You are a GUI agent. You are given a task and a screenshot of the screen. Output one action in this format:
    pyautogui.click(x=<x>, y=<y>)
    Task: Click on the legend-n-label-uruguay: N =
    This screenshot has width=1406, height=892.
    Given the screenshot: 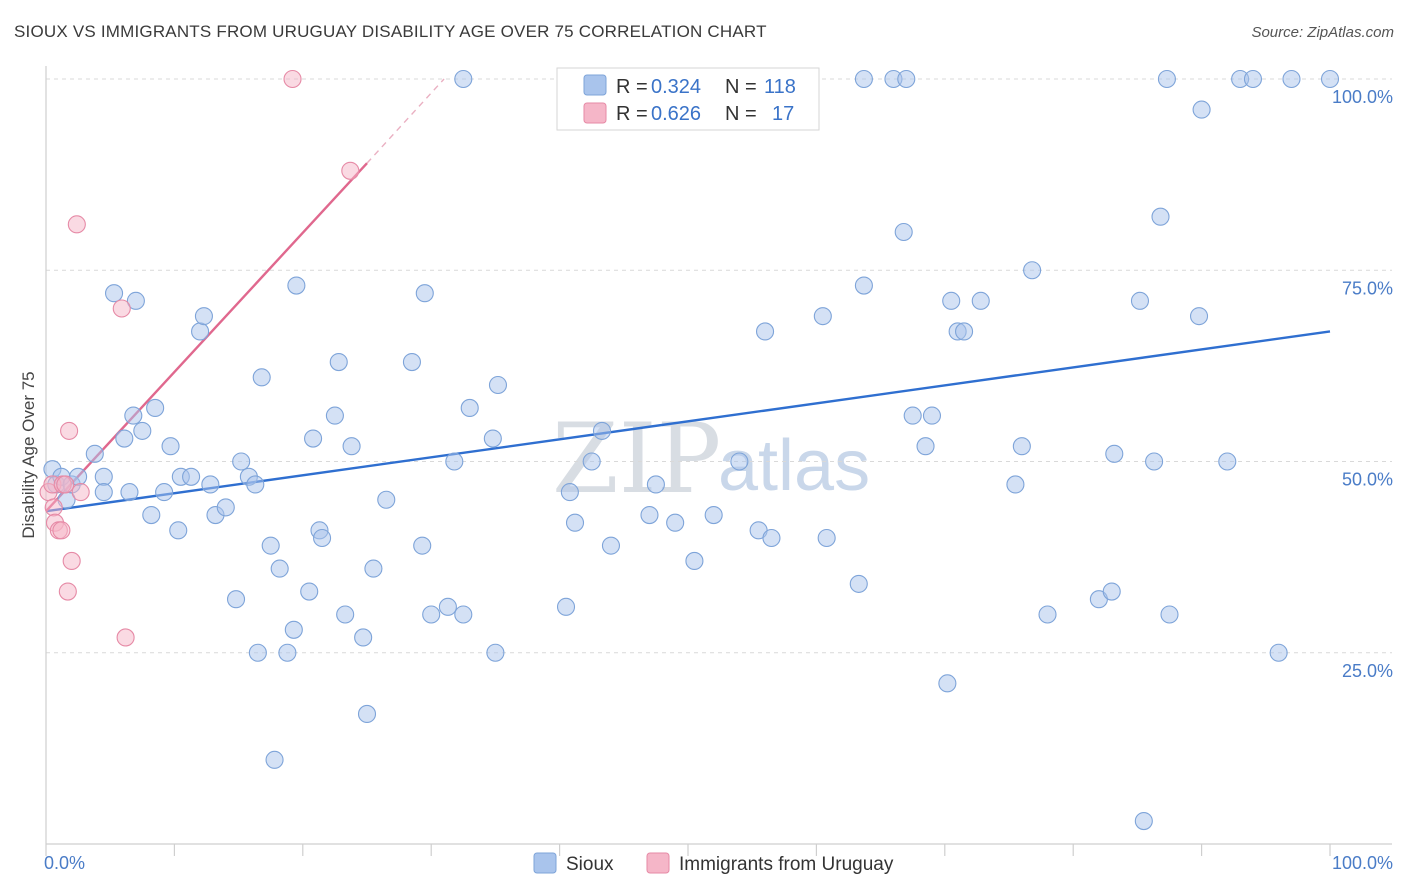 What is the action you would take?
    pyautogui.click(x=741, y=114)
    